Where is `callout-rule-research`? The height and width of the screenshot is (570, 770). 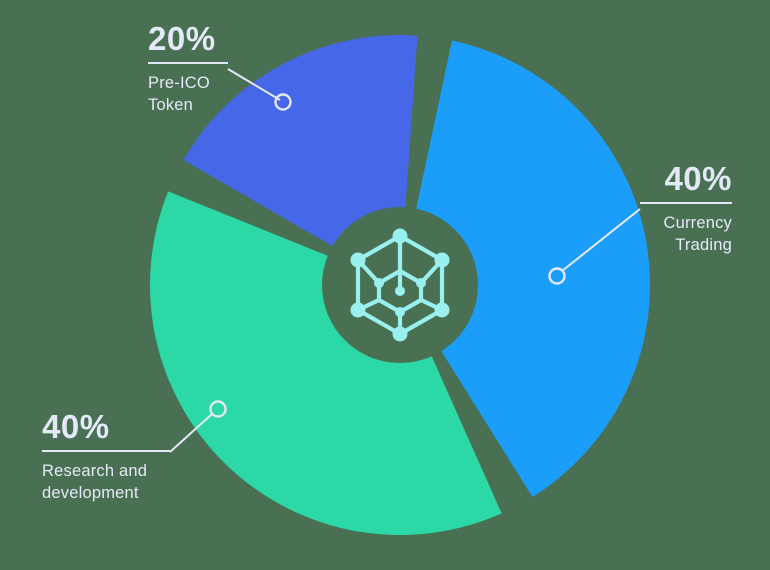
callout-rule-research is located at coordinates (106, 451).